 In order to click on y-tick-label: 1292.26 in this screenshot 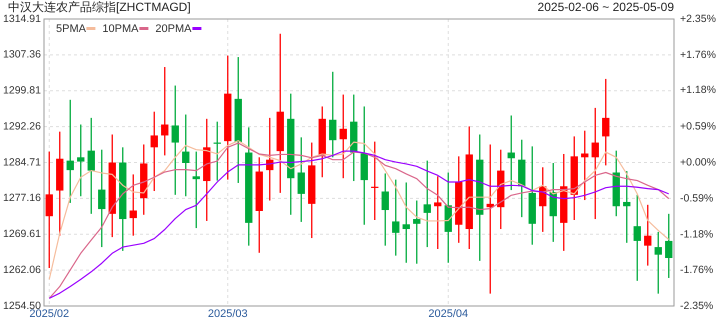, I will do `click(22, 126)`.